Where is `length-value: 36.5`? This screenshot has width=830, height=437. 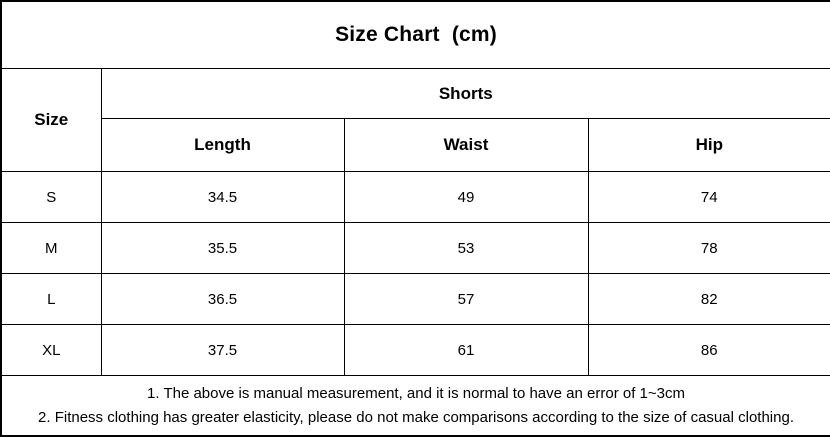
length-value: 36.5 is located at coordinates (222, 299).